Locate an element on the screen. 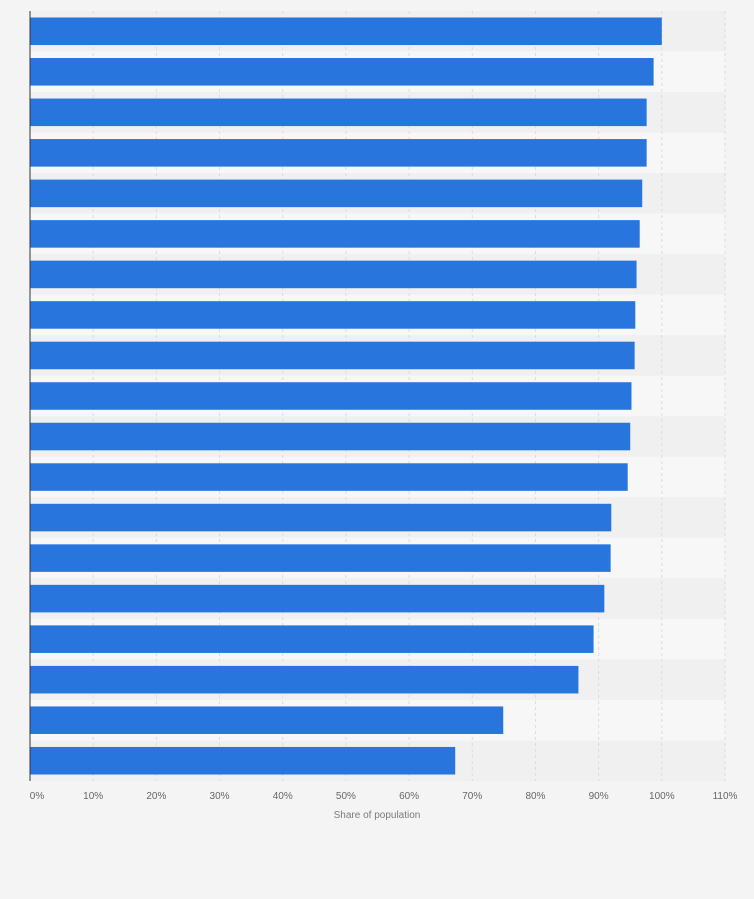 The width and height of the screenshot is (754, 899). x-tick-label: 70% is located at coordinates (472, 796).